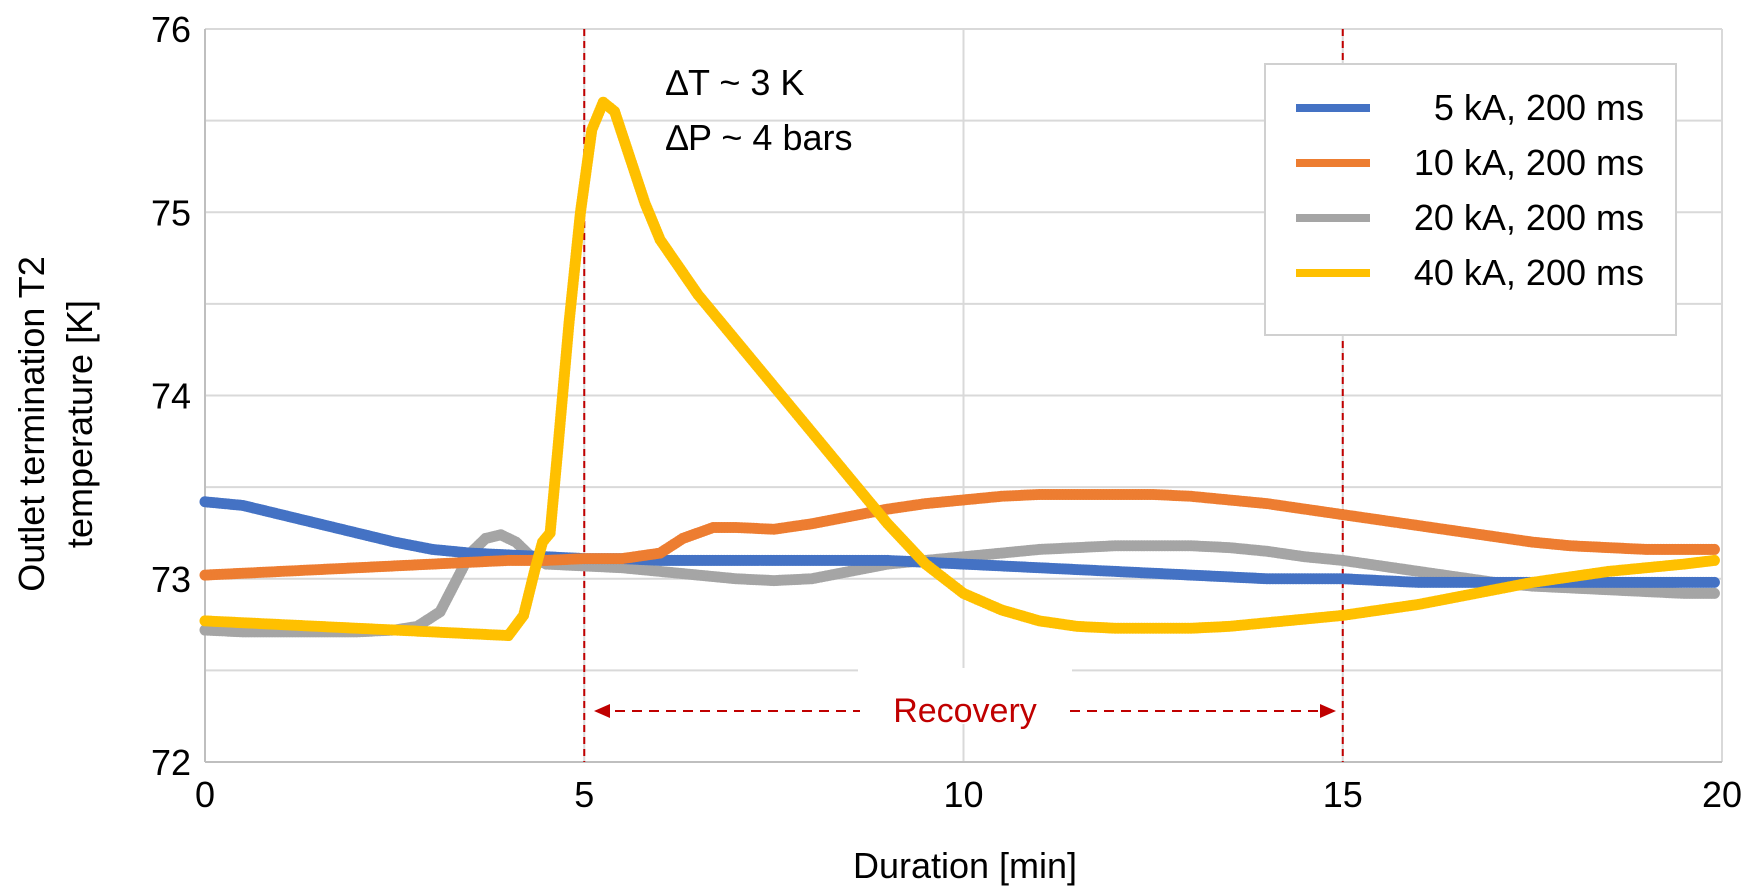  What do you see at coordinates (55, 424) in the screenshot?
I see `y-axis-label: Outlet termination T2 temperature [K]` at bounding box center [55, 424].